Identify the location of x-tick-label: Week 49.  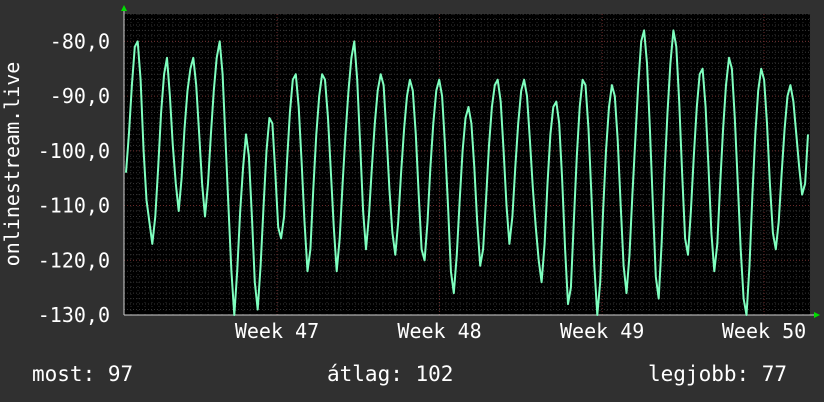
(602, 331).